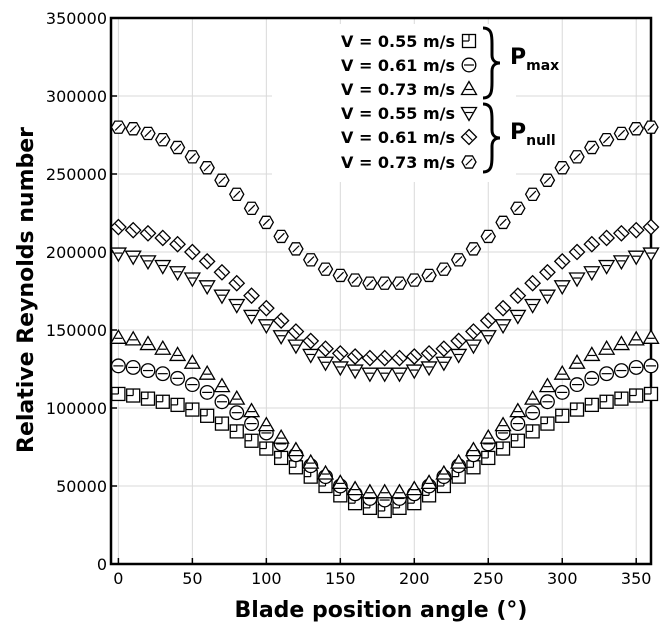  What do you see at coordinates (76, 174) in the screenshot?
I see `y-tick-label: 250000` at bounding box center [76, 174].